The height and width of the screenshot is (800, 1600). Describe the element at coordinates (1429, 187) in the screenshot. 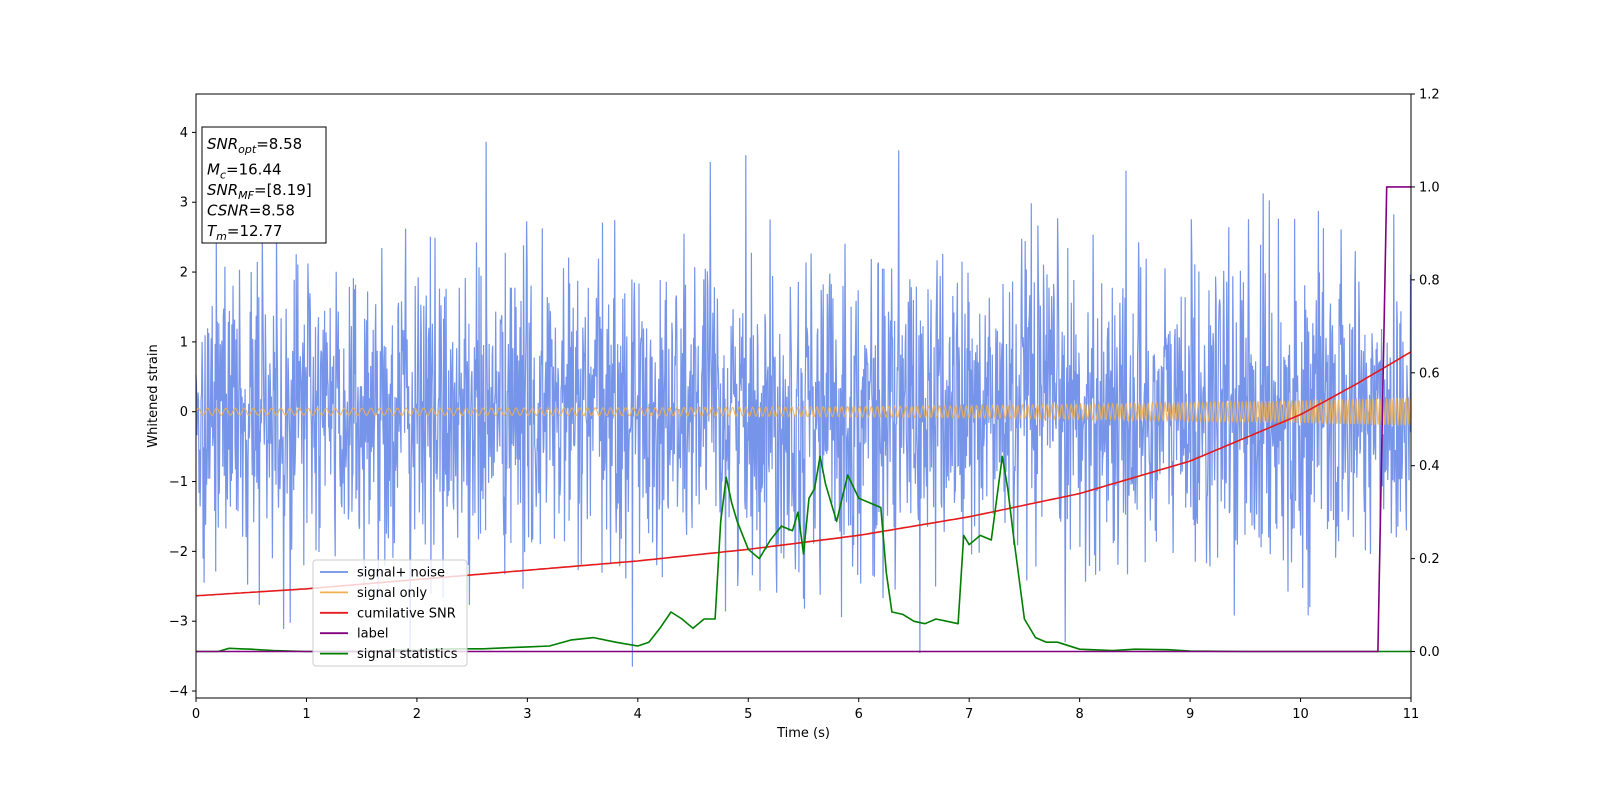

I see `right-y-tick-label: 1.0` at that location.